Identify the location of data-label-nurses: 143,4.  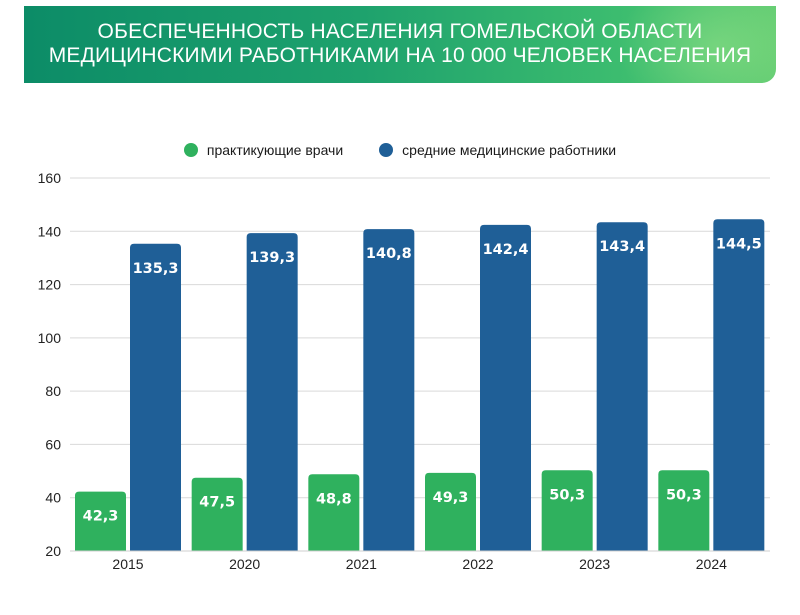
(622, 247).